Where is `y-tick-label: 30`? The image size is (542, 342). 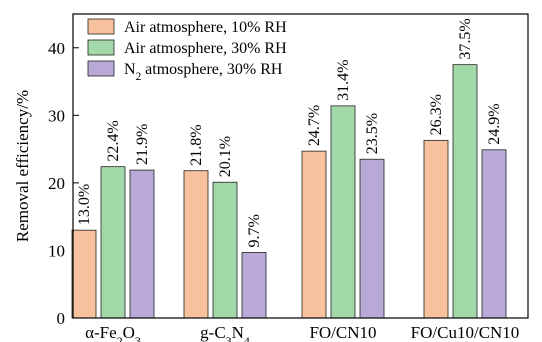 y-tick-label: 30 is located at coordinates (56, 115).